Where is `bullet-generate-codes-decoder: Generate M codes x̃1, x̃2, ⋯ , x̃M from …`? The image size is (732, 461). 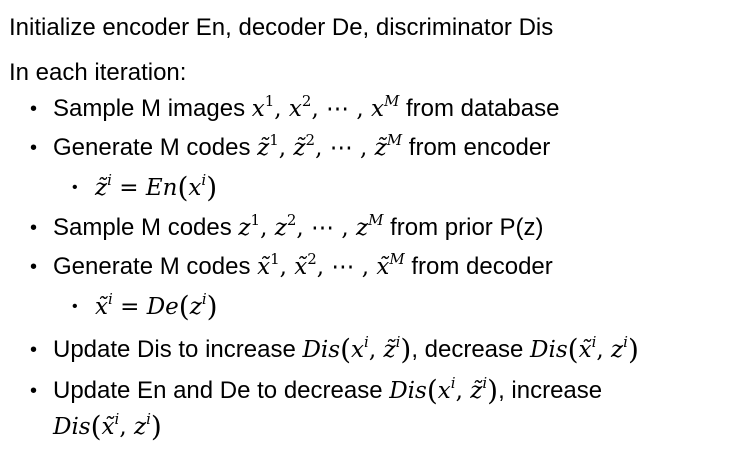 bullet-generate-codes-decoder: Generate M codes x̃1, x̃2, ⋯ , x̃M from … is located at coordinates (303, 267).